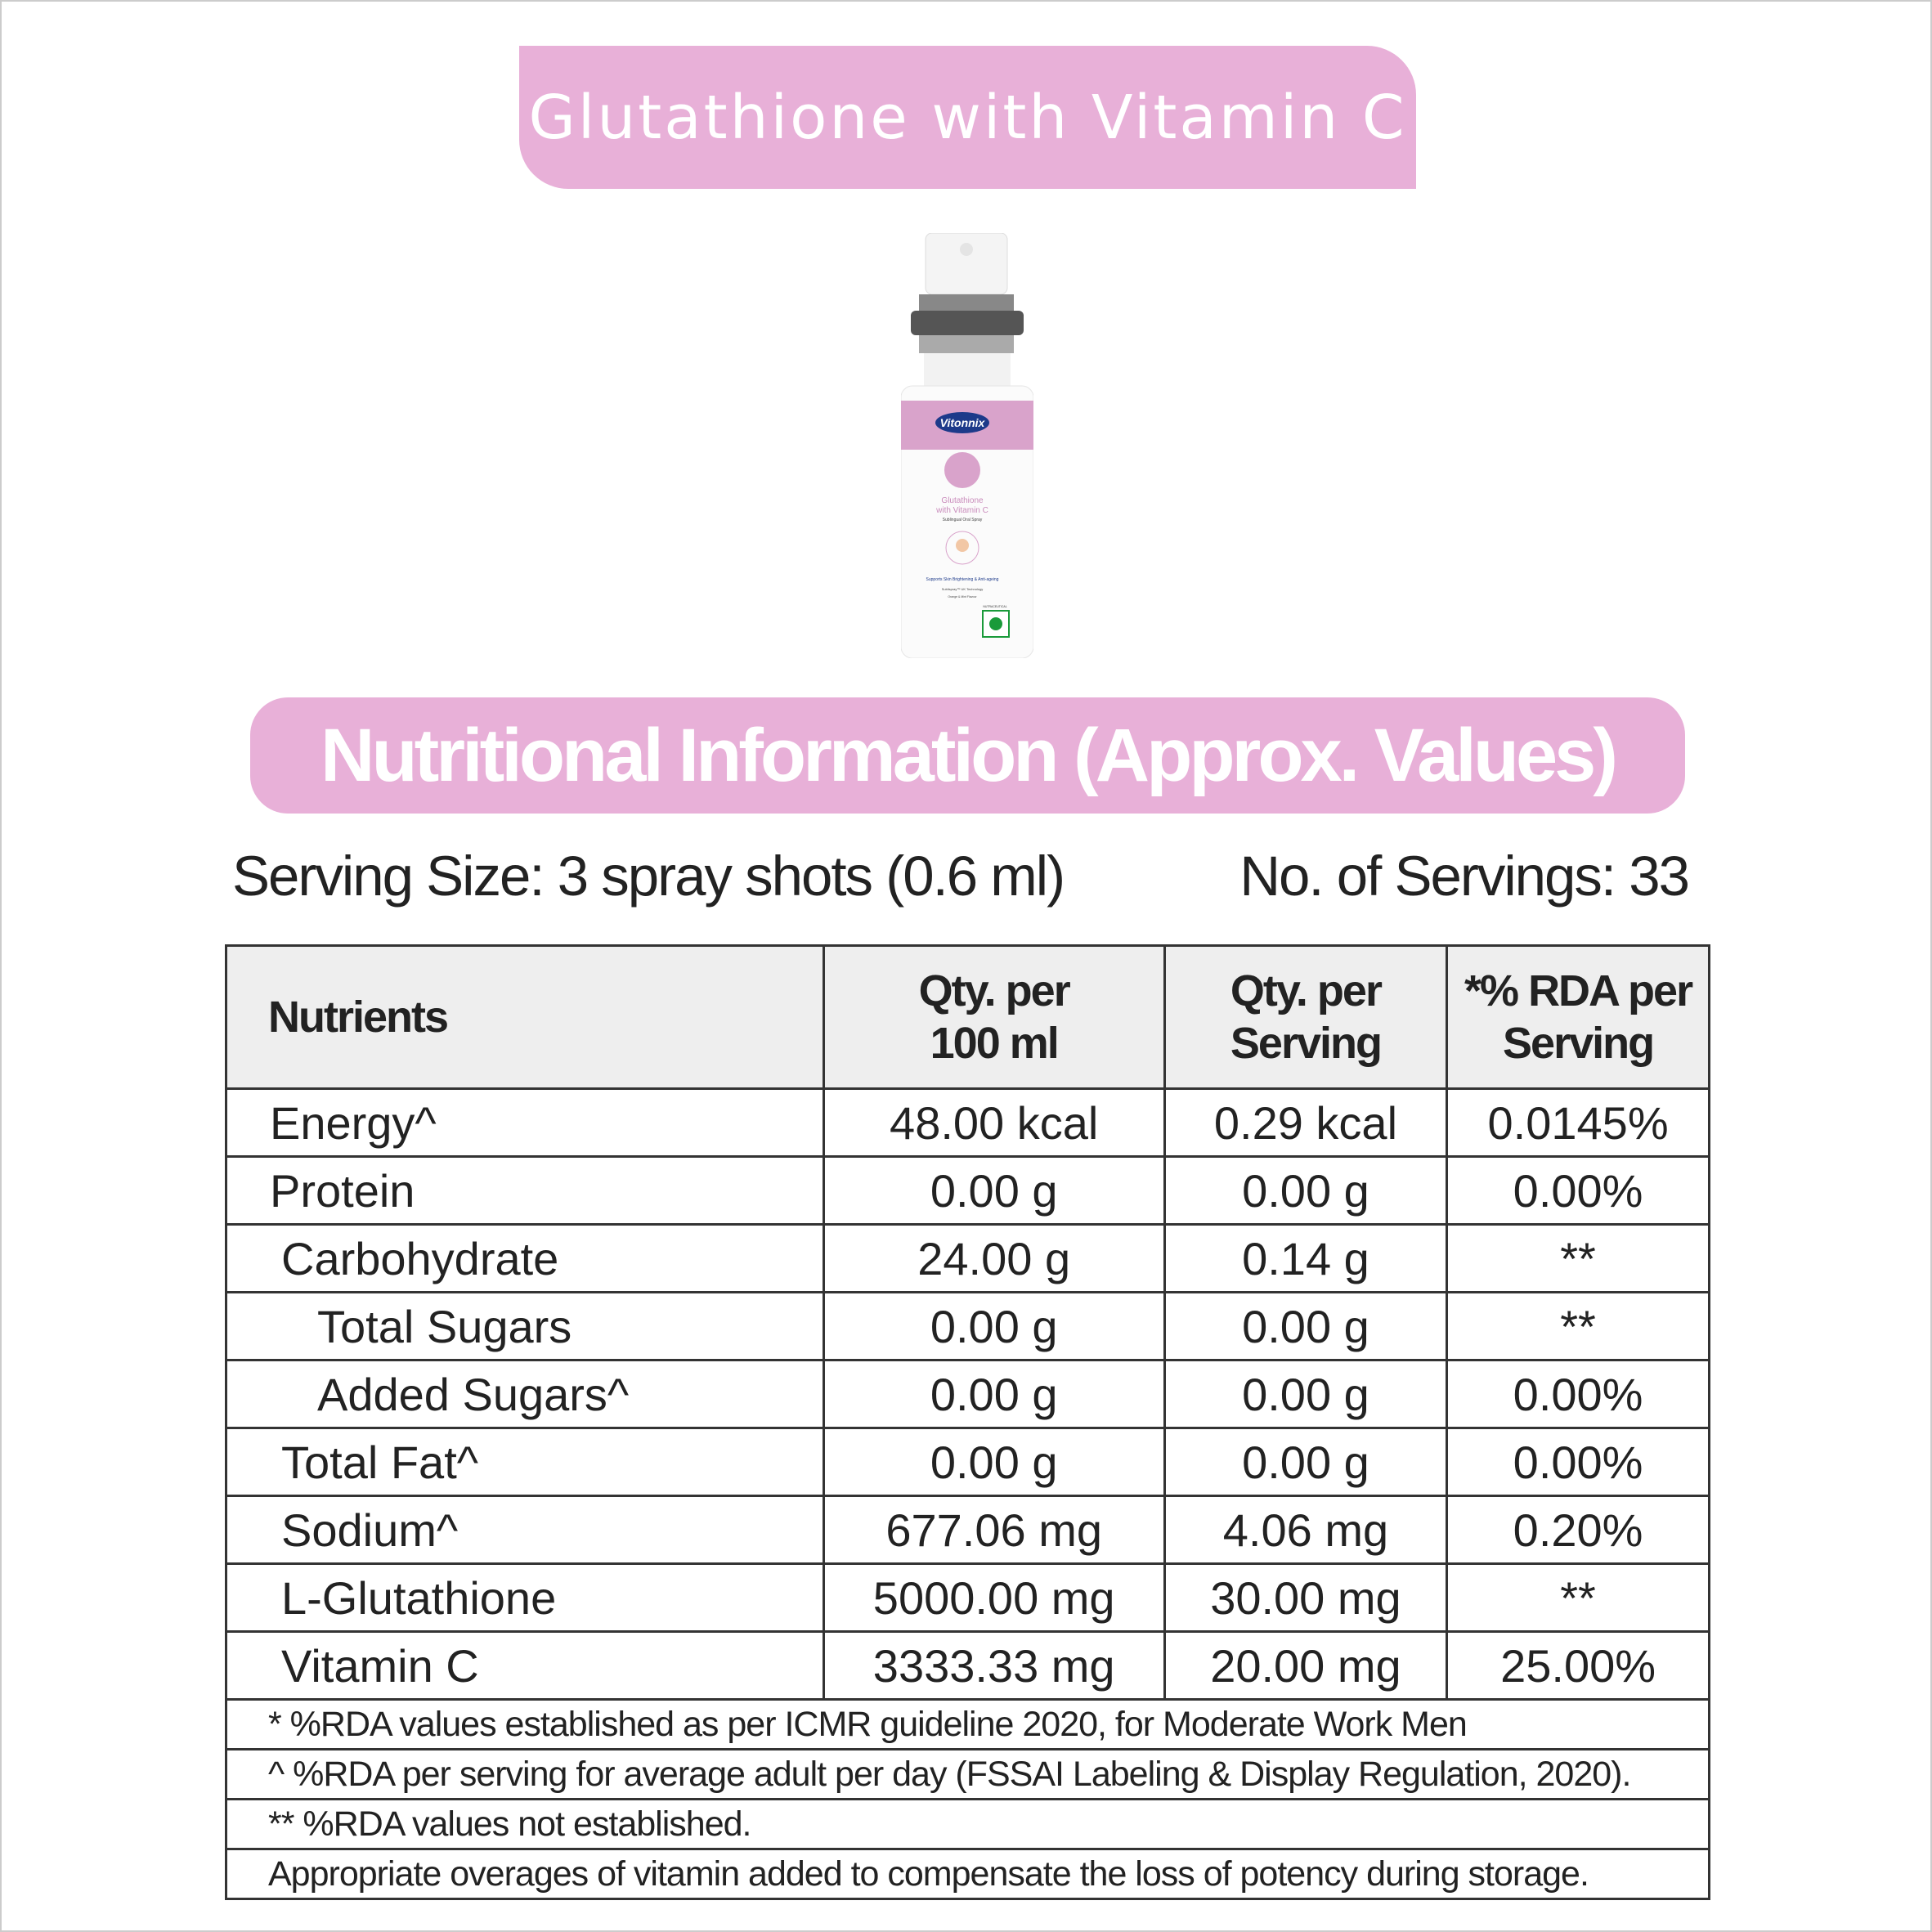 This screenshot has width=1932, height=1932. What do you see at coordinates (1306, 1122) in the screenshot?
I see `qty-per-serving: 0.29 kcal` at bounding box center [1306, 1122].